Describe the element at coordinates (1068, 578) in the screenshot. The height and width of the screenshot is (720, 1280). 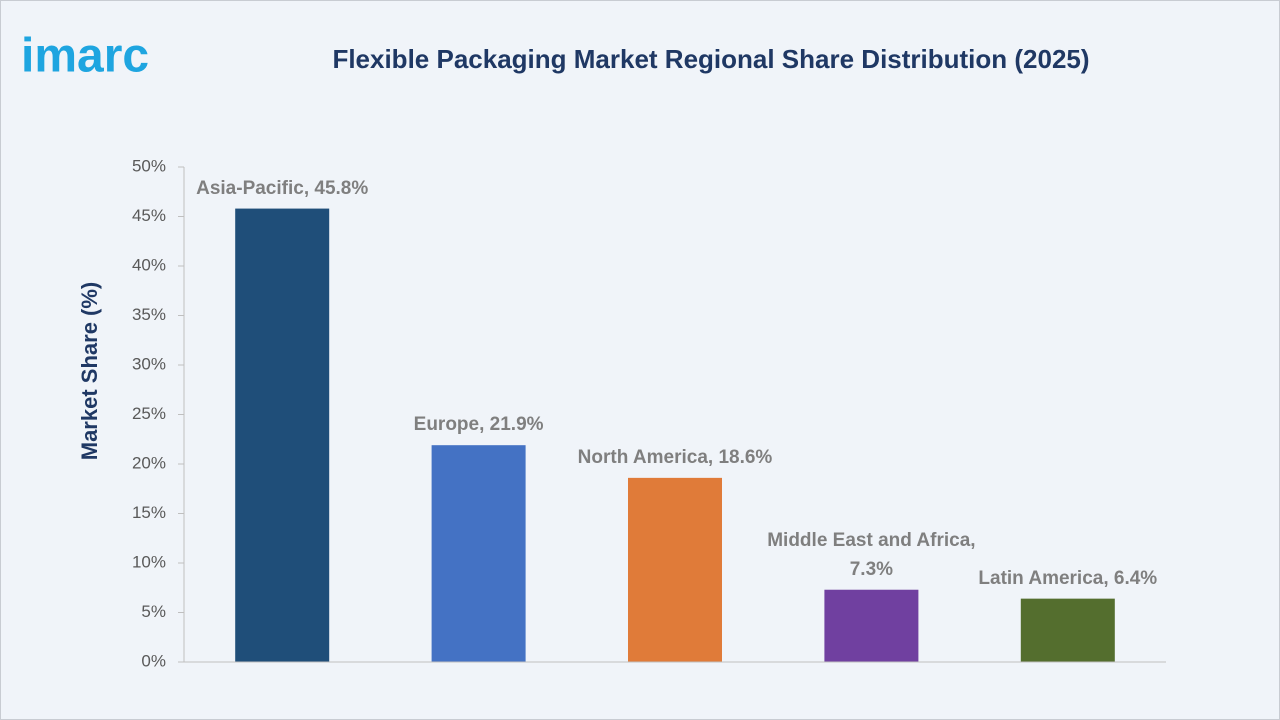
I see `value-label: Latin America, 6.4%` at that location.